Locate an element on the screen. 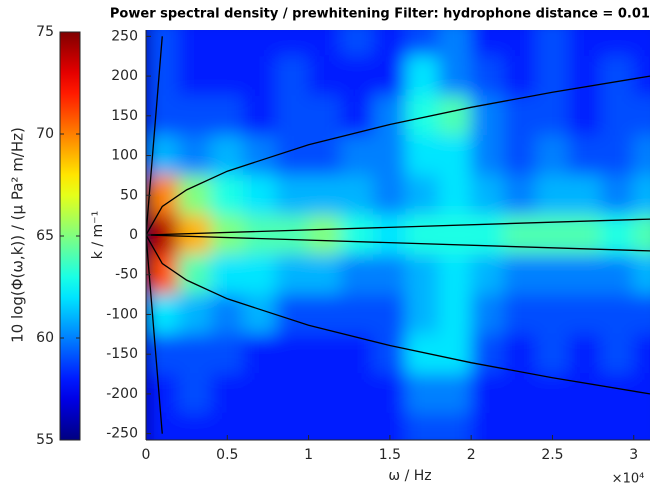 The image size is (651, 486). y-axis-label: k / m⁻¹ is located at coordinates (98, 235).